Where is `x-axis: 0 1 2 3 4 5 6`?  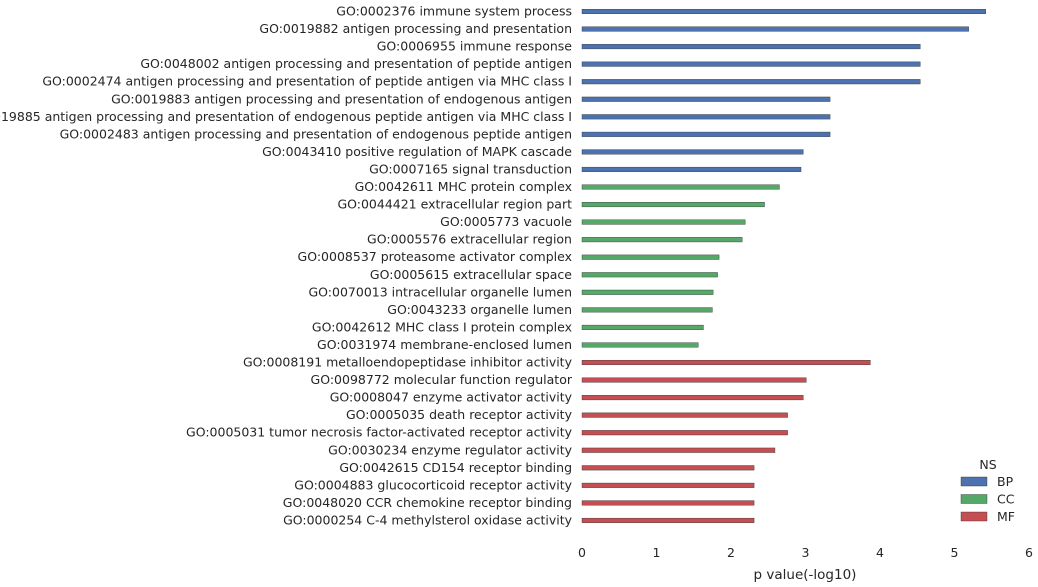 x-axis: 0 1 2 3 4 5 6 is located at coordinates (805, 552).